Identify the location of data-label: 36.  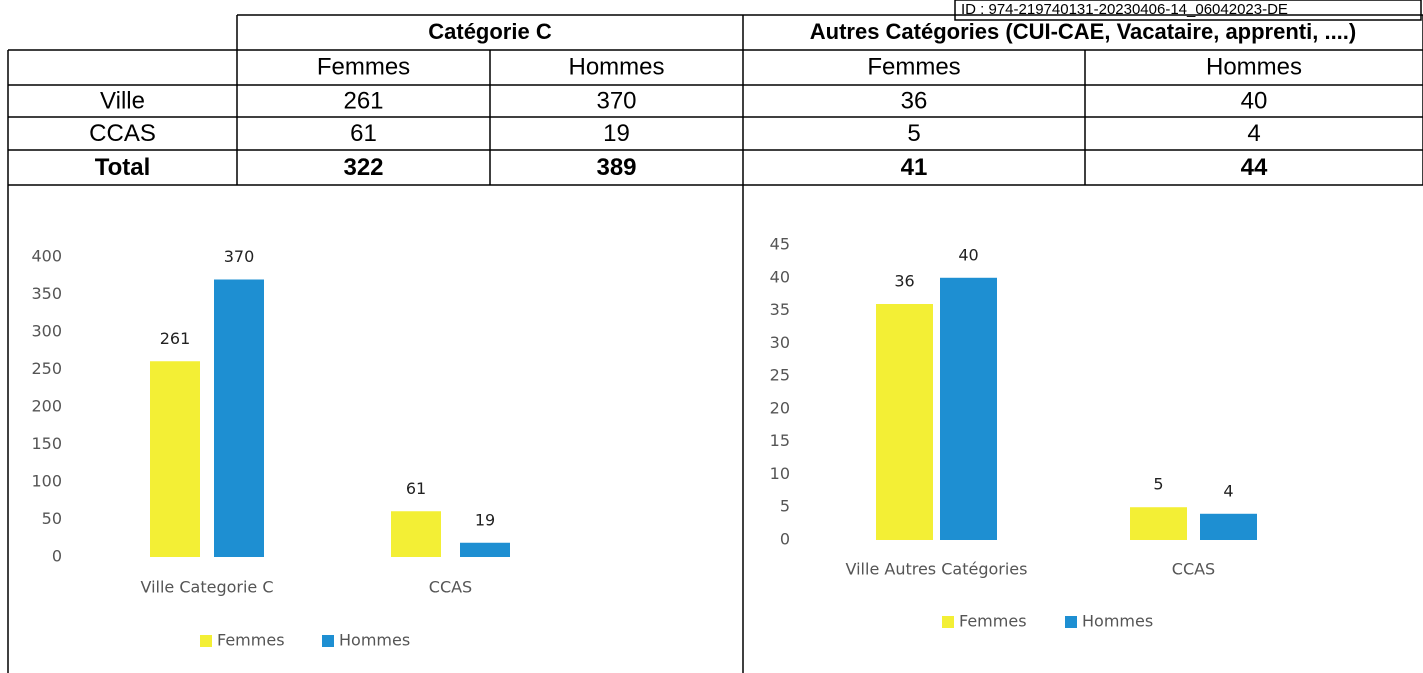
(904, 281).